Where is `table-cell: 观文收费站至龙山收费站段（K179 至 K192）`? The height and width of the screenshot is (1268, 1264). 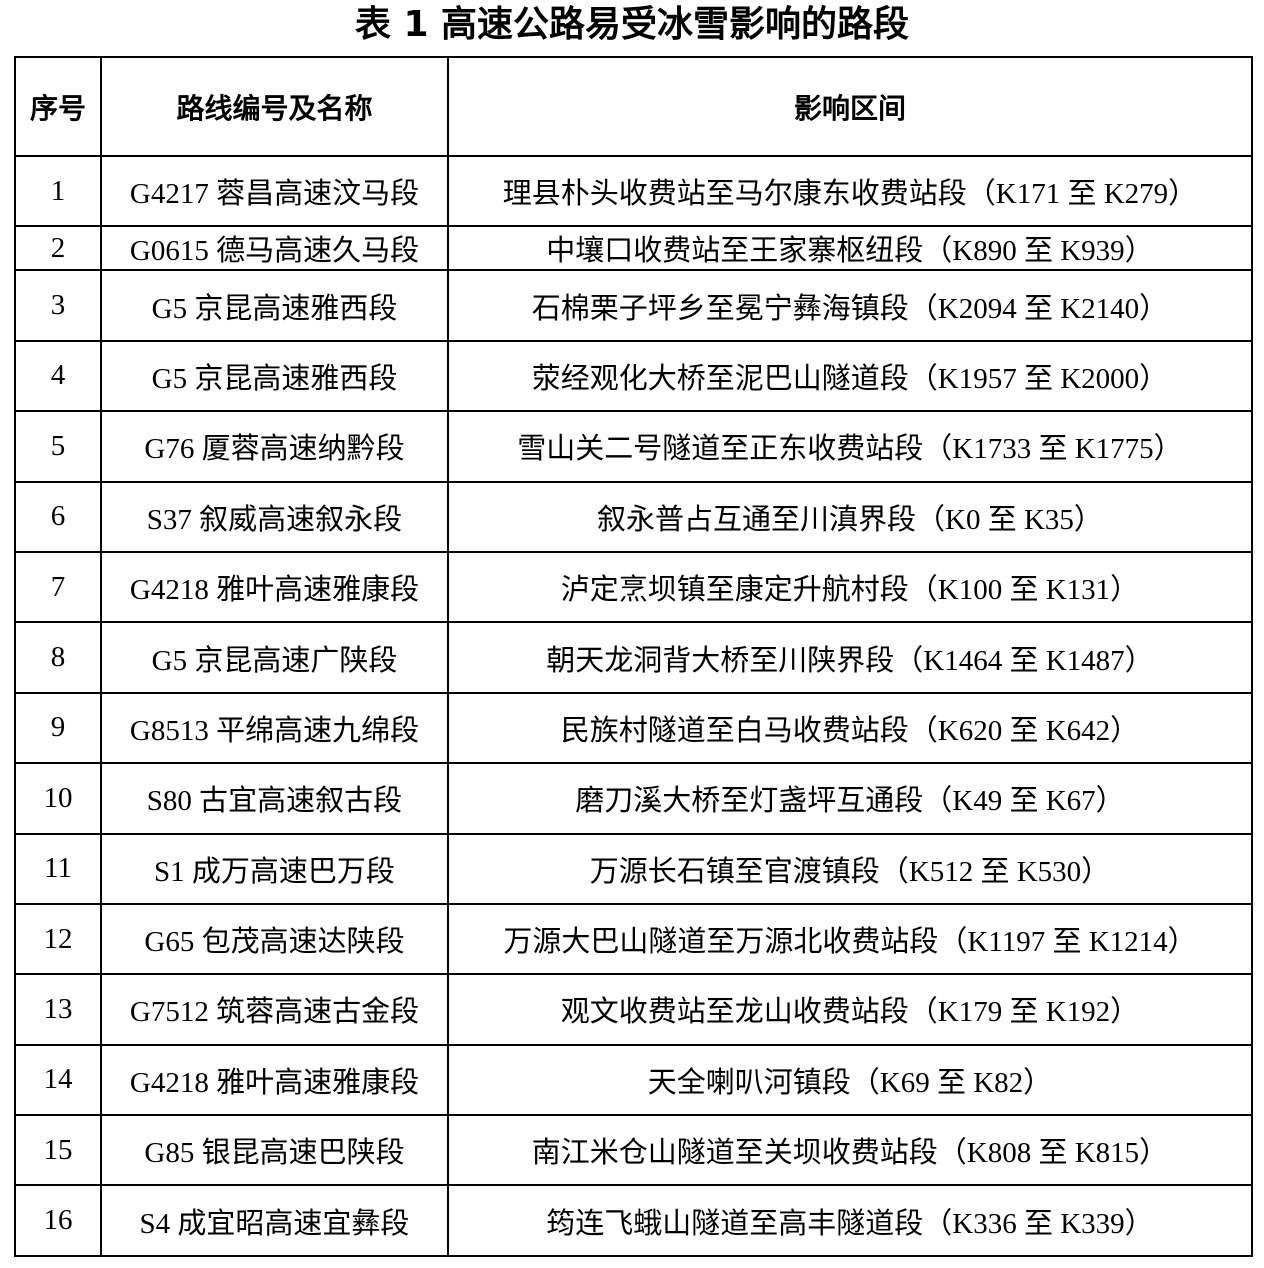 table-cell: 观文收费站至龙山收费站段（K179 至 K192） is located at coordinates (850, 1009).